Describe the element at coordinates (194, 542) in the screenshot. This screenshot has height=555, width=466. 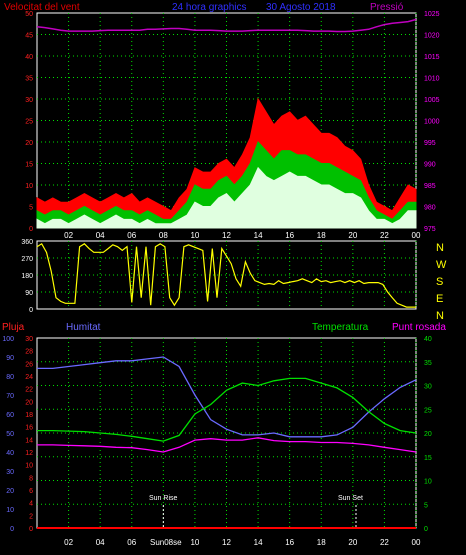
I see `climate-x-tick: 10` at that location.